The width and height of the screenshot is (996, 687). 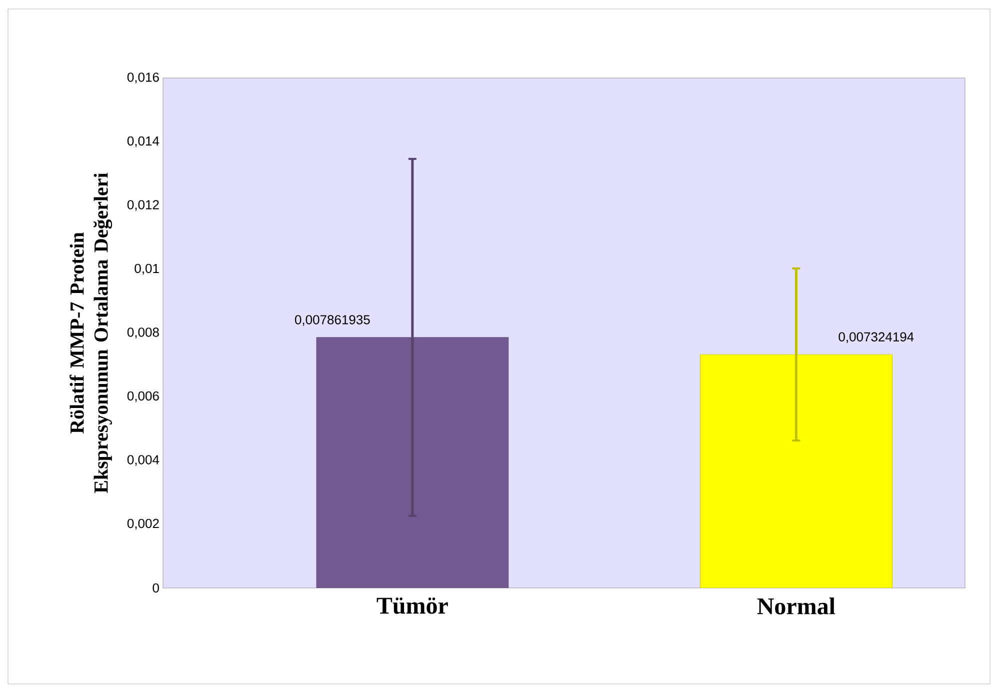 What do you see at coordinates (143, 142) in the screenshot?
I see `y-tick-label: 0,014` at bounding box center [143, 142].